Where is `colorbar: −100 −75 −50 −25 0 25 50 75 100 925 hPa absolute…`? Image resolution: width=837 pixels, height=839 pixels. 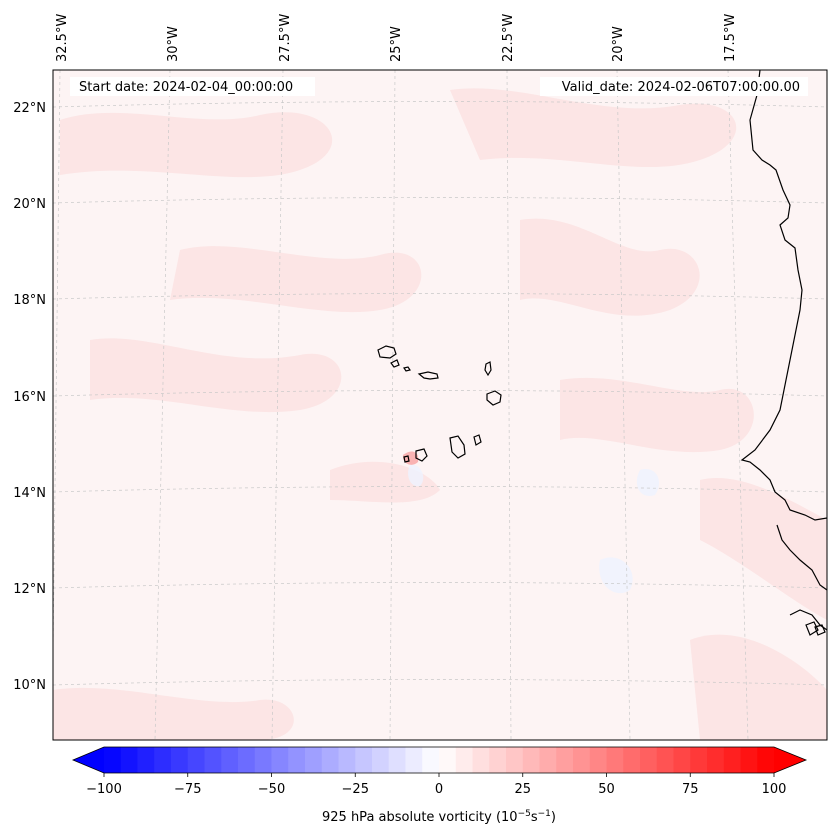
colorbar: −100 −75 −50 −25 0 25 50 75 100 925 hPa absolute… is located at coordinates (439, 785).